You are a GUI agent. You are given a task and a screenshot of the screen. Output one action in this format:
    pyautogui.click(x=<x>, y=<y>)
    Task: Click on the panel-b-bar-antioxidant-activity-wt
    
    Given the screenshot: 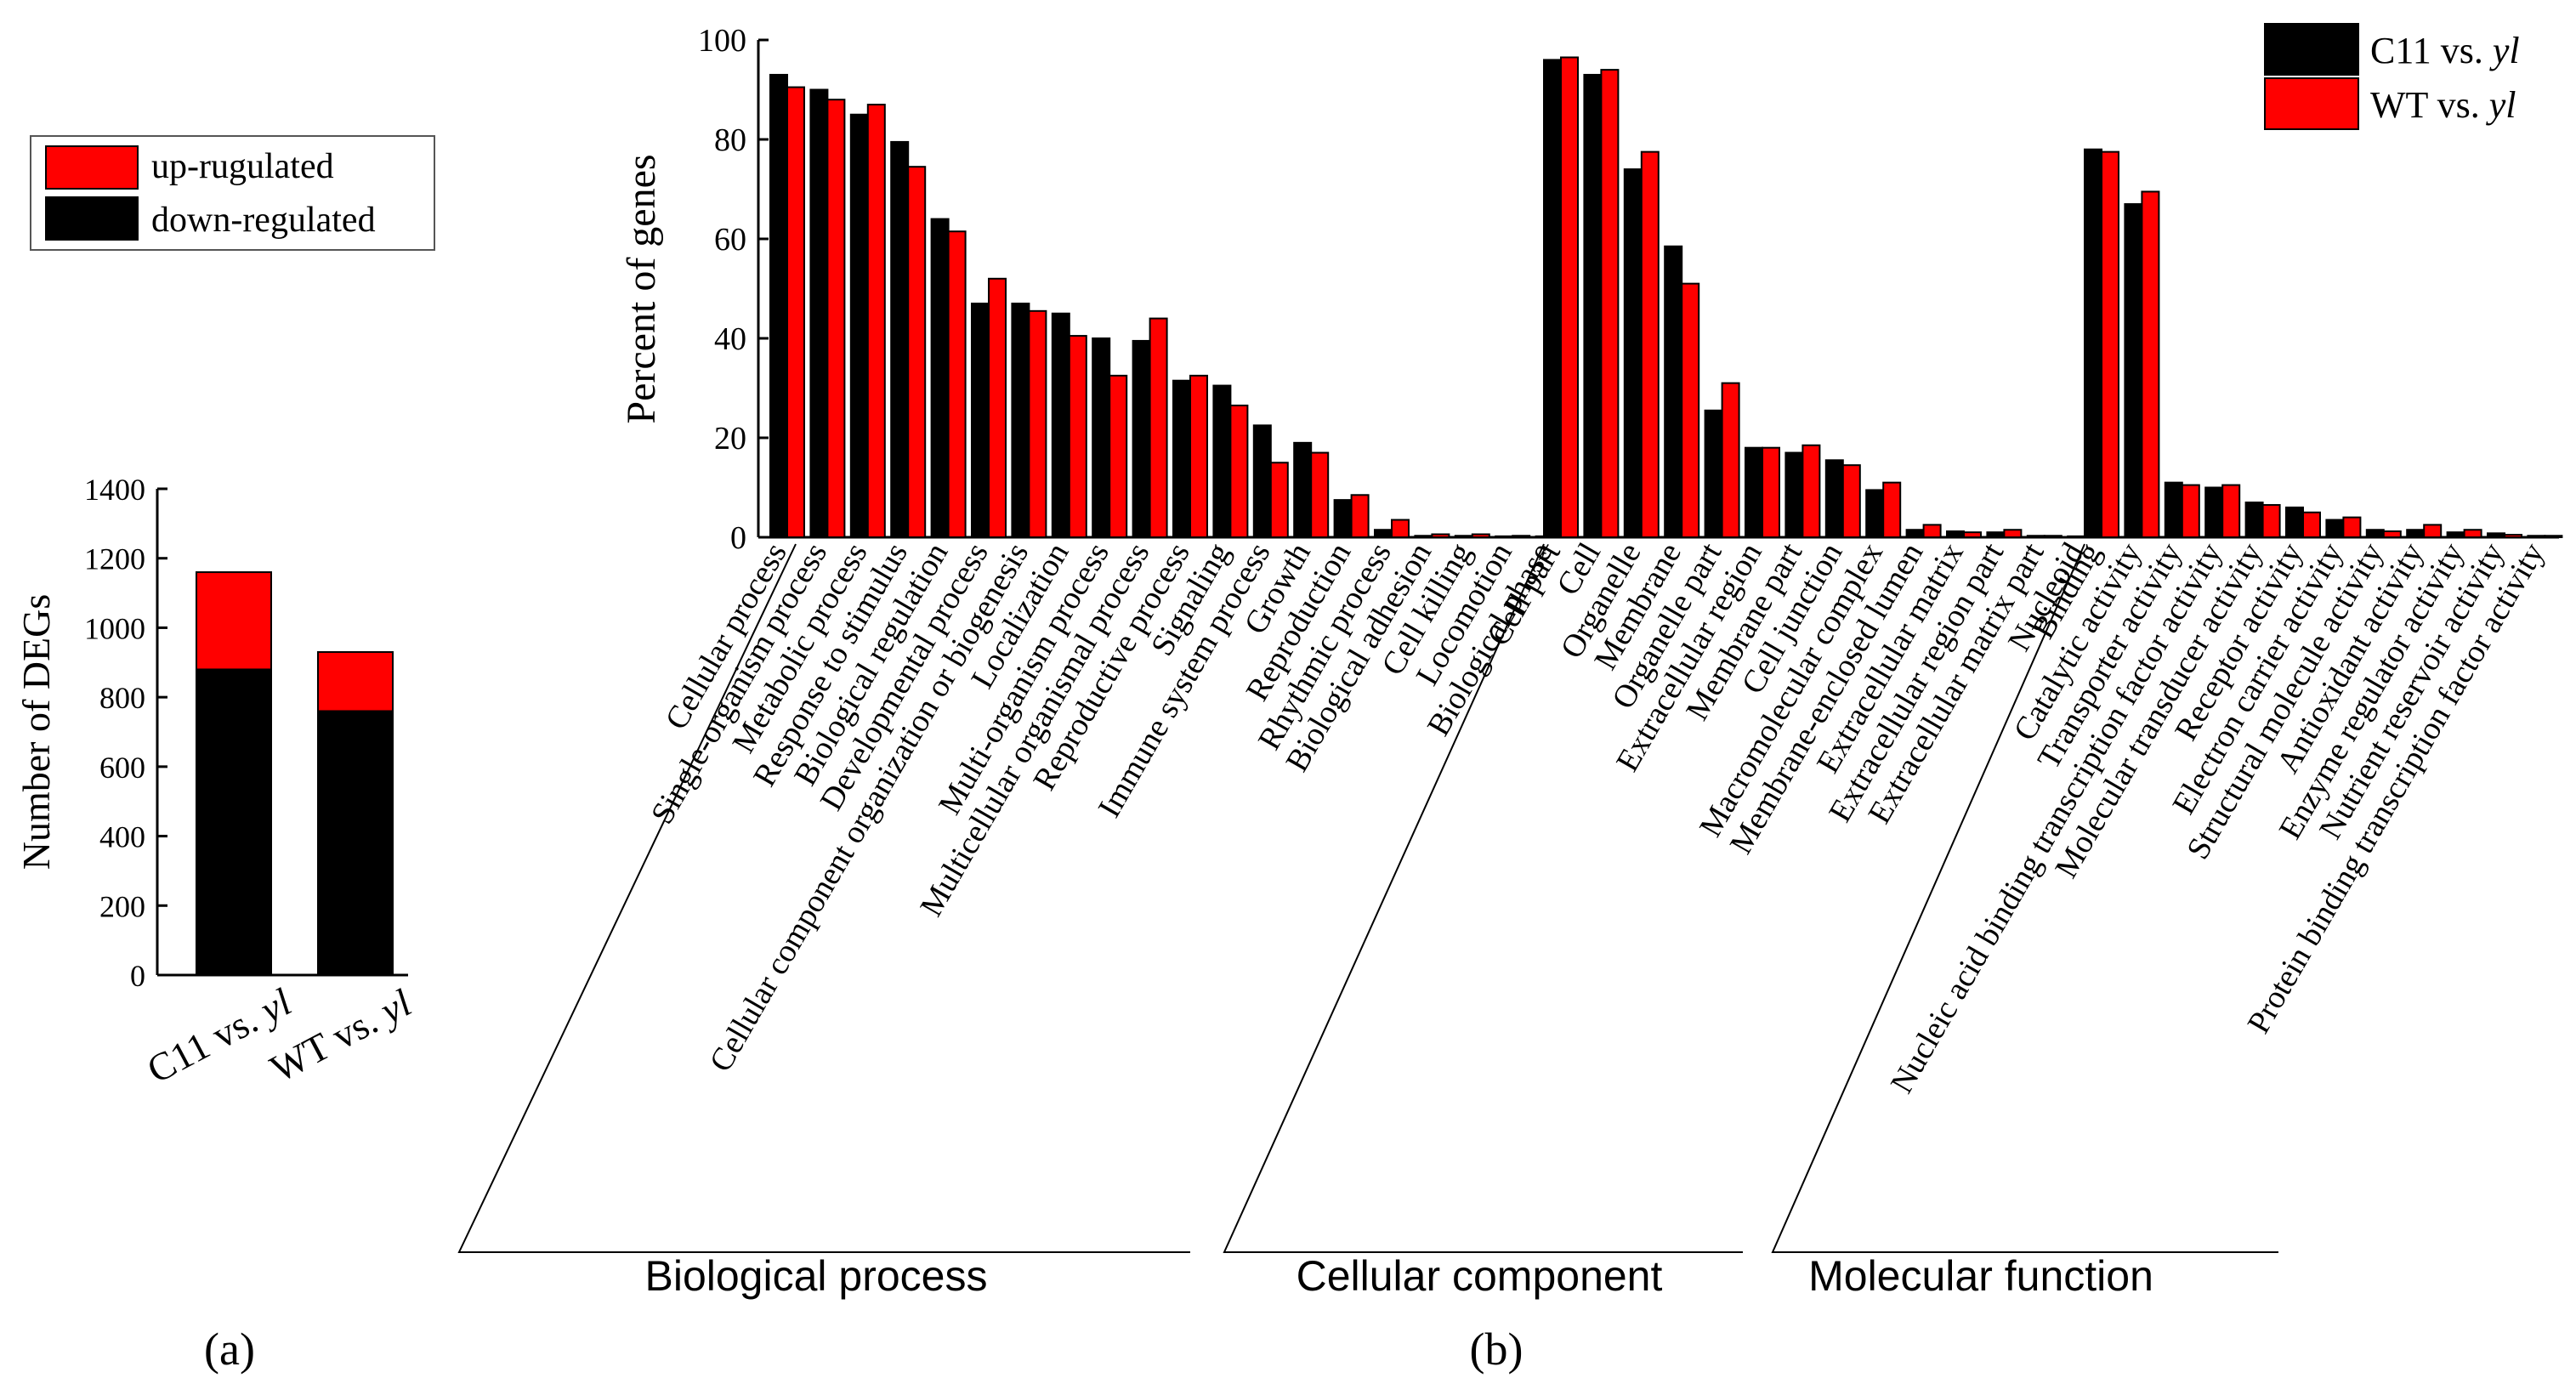 What is the action you would take?
    pyautogui.click(x=2433, y=531)
    